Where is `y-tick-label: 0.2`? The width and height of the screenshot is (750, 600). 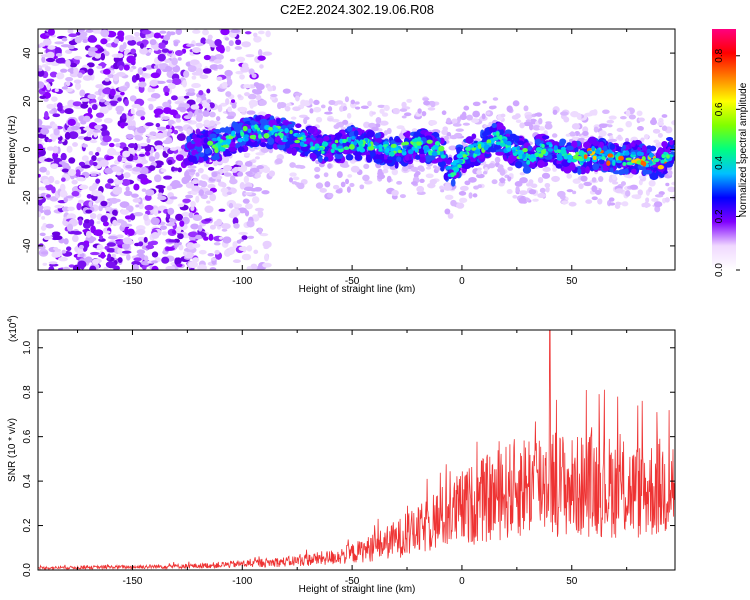 y-tick-label: 0.2 is located at coordinates (27, 525).